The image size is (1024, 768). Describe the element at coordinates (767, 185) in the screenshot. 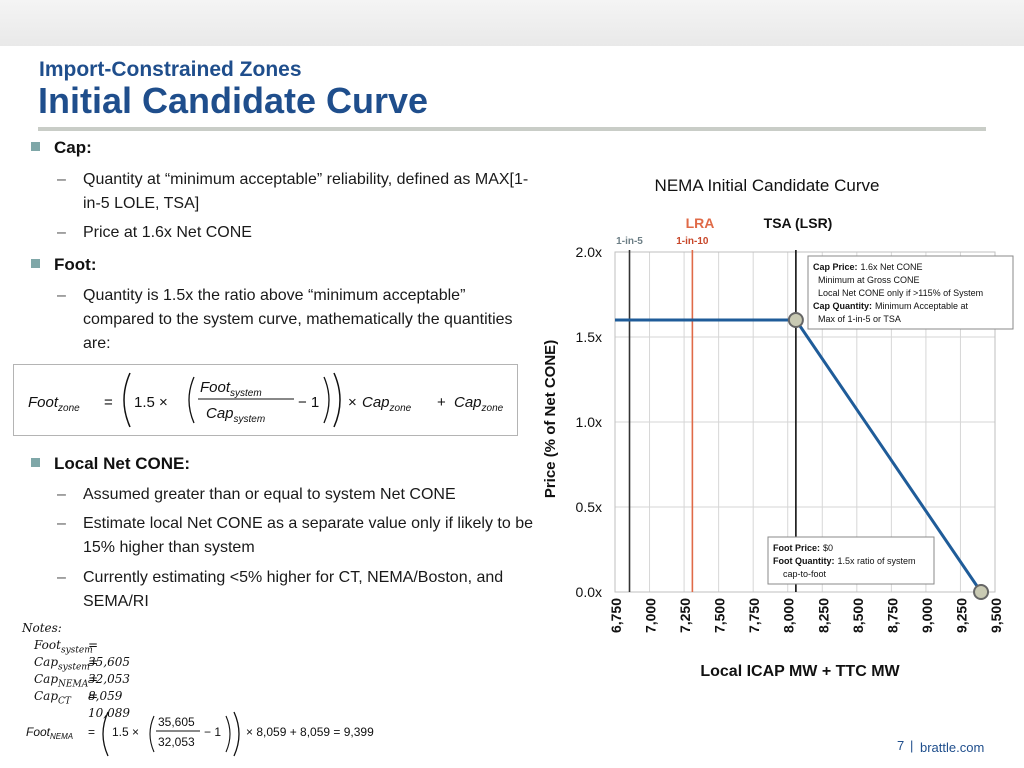

I see `chart-title: NEMA Initial Candidate Curve` at that location.